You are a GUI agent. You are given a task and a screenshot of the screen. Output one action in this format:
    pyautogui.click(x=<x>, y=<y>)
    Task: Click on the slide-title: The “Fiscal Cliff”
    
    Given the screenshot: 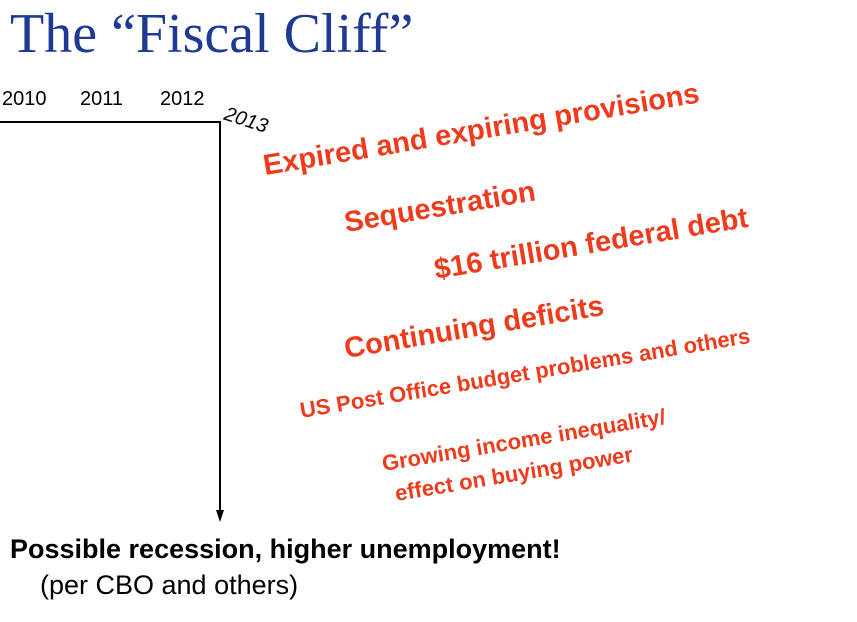 What is the action you would take?
    pyautogui.click(x=212, y=34)
    